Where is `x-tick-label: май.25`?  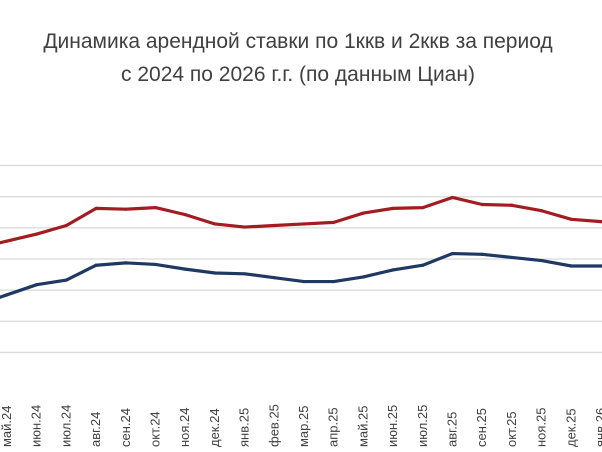 x-tick-label: май.25 is located at coordinates (362, 426).